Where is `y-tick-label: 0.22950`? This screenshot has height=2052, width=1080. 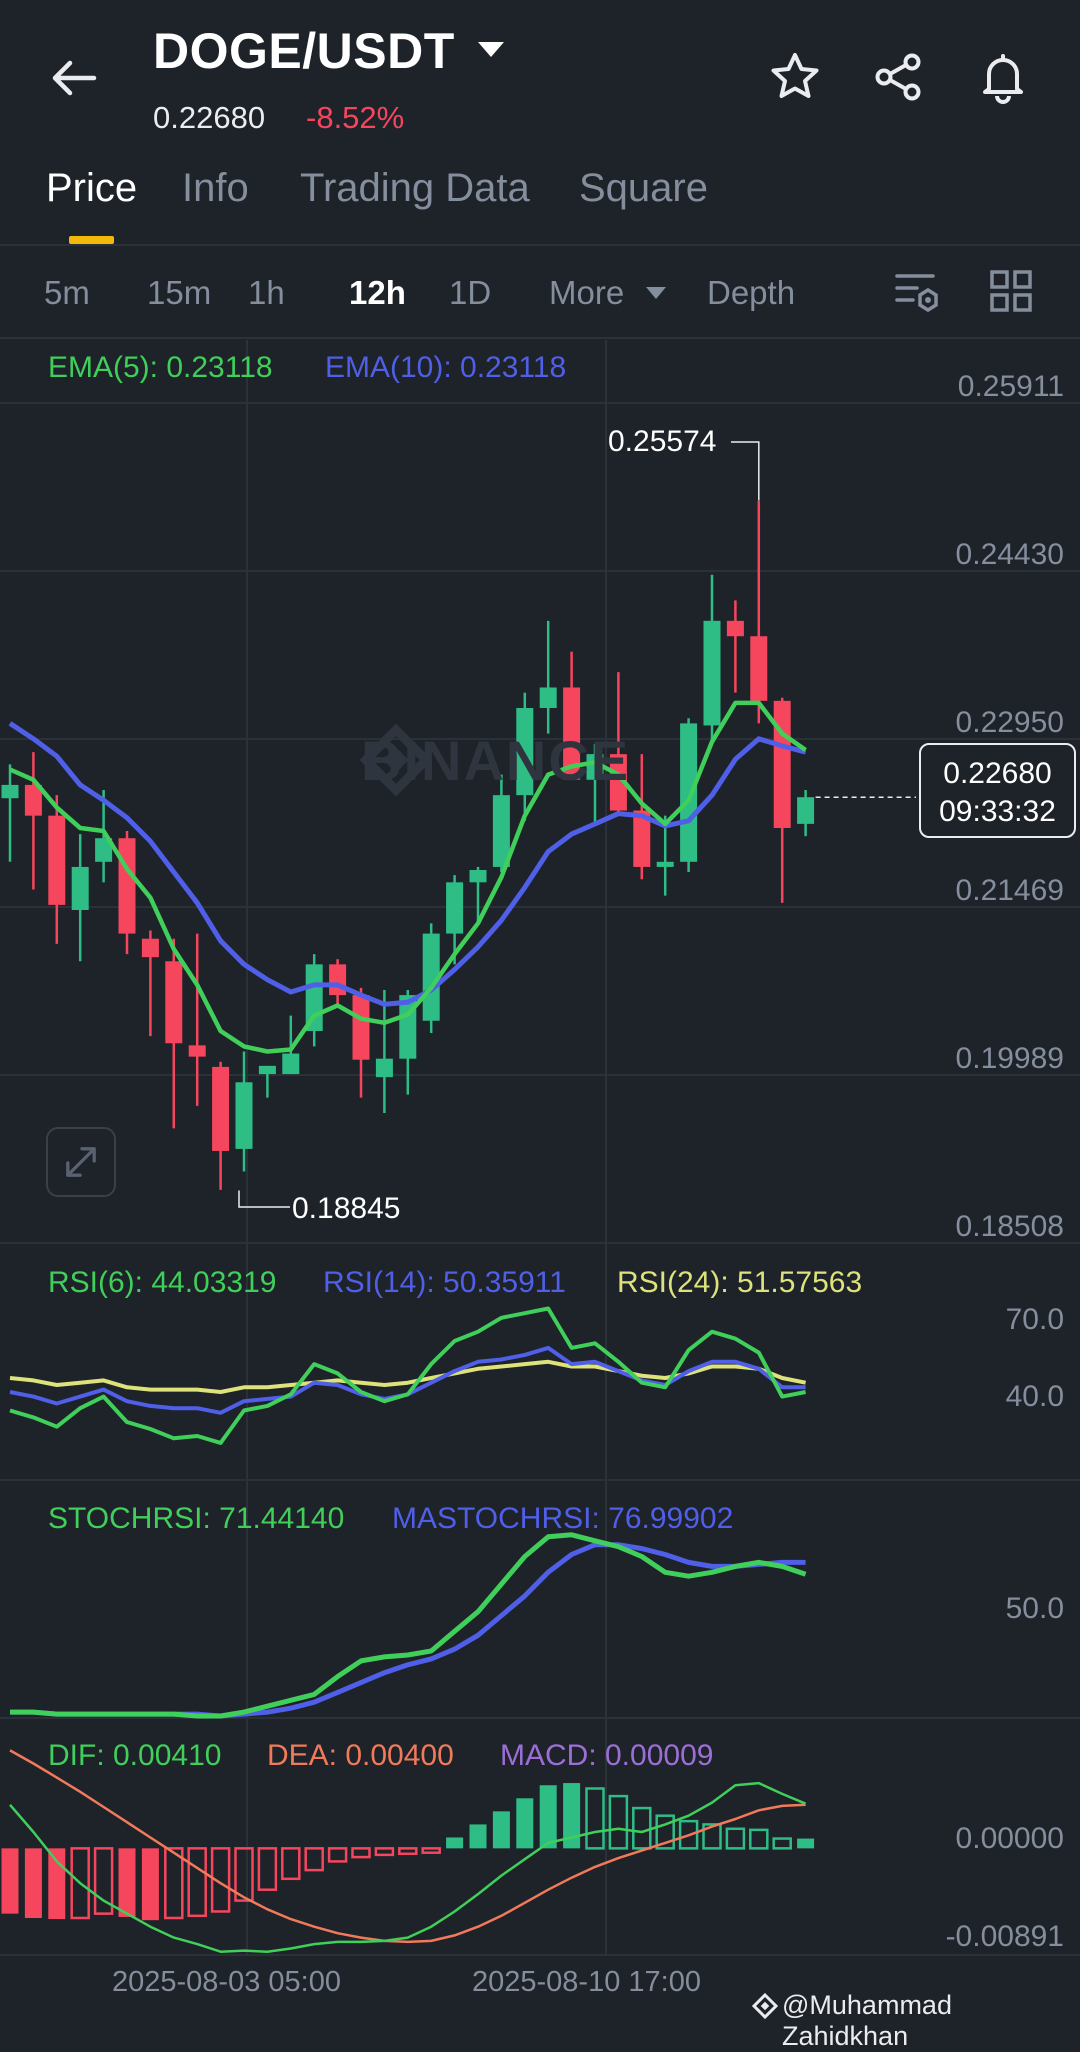 y-tick-label: 0.22950 is located at coordinates (1009, 722).